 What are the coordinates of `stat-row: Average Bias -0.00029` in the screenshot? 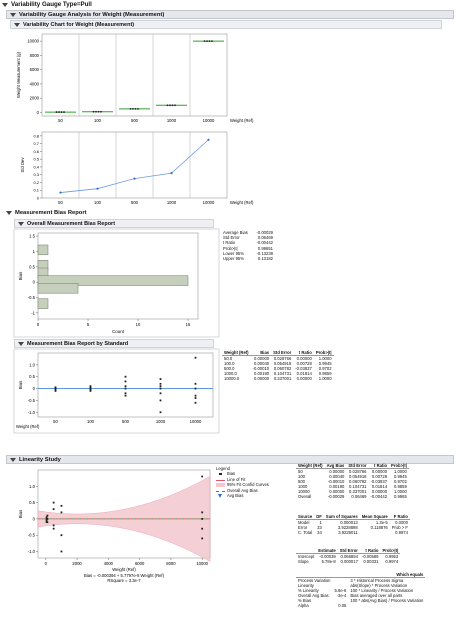 It's located at (248, 232).